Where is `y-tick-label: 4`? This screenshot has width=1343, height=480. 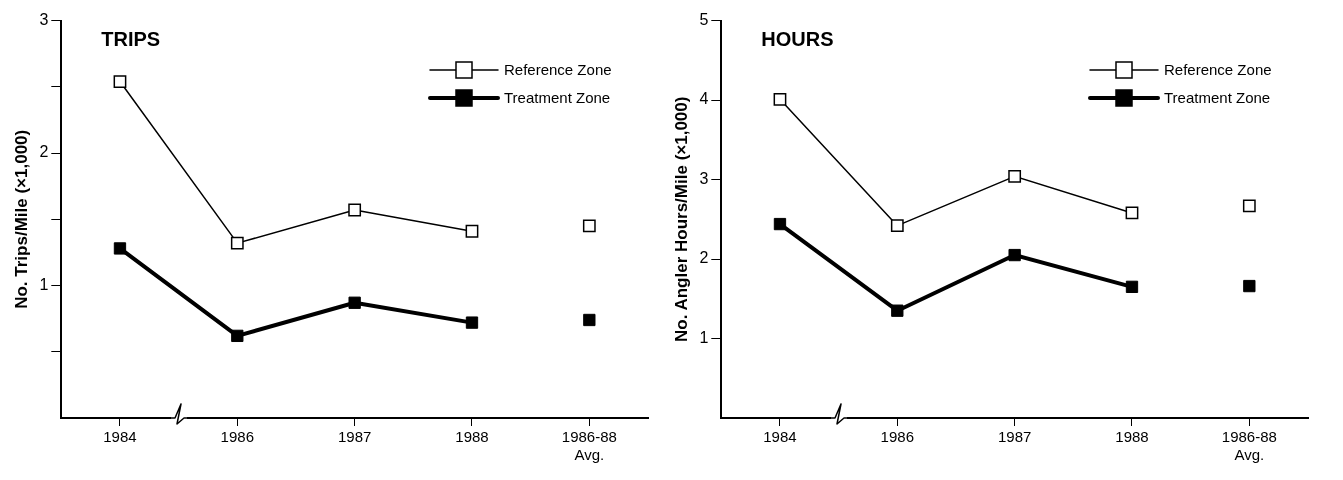
y-tick-label: 4 is located at coordinates (704, 99).